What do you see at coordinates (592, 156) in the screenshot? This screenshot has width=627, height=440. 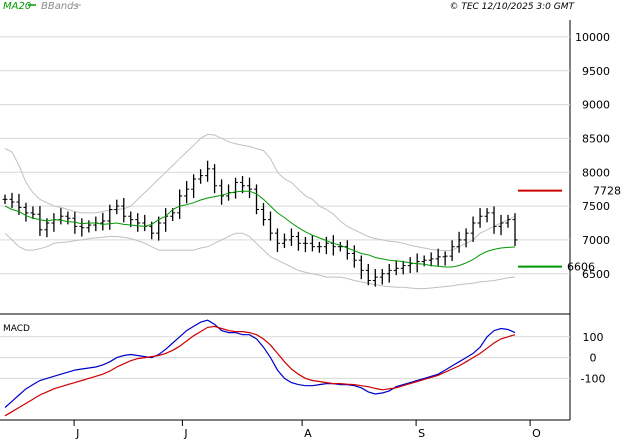 I see `price-axis-labels: 10000 9500 9000 8500 8000 7500 7000 6500` at bounding box center [592, 156].